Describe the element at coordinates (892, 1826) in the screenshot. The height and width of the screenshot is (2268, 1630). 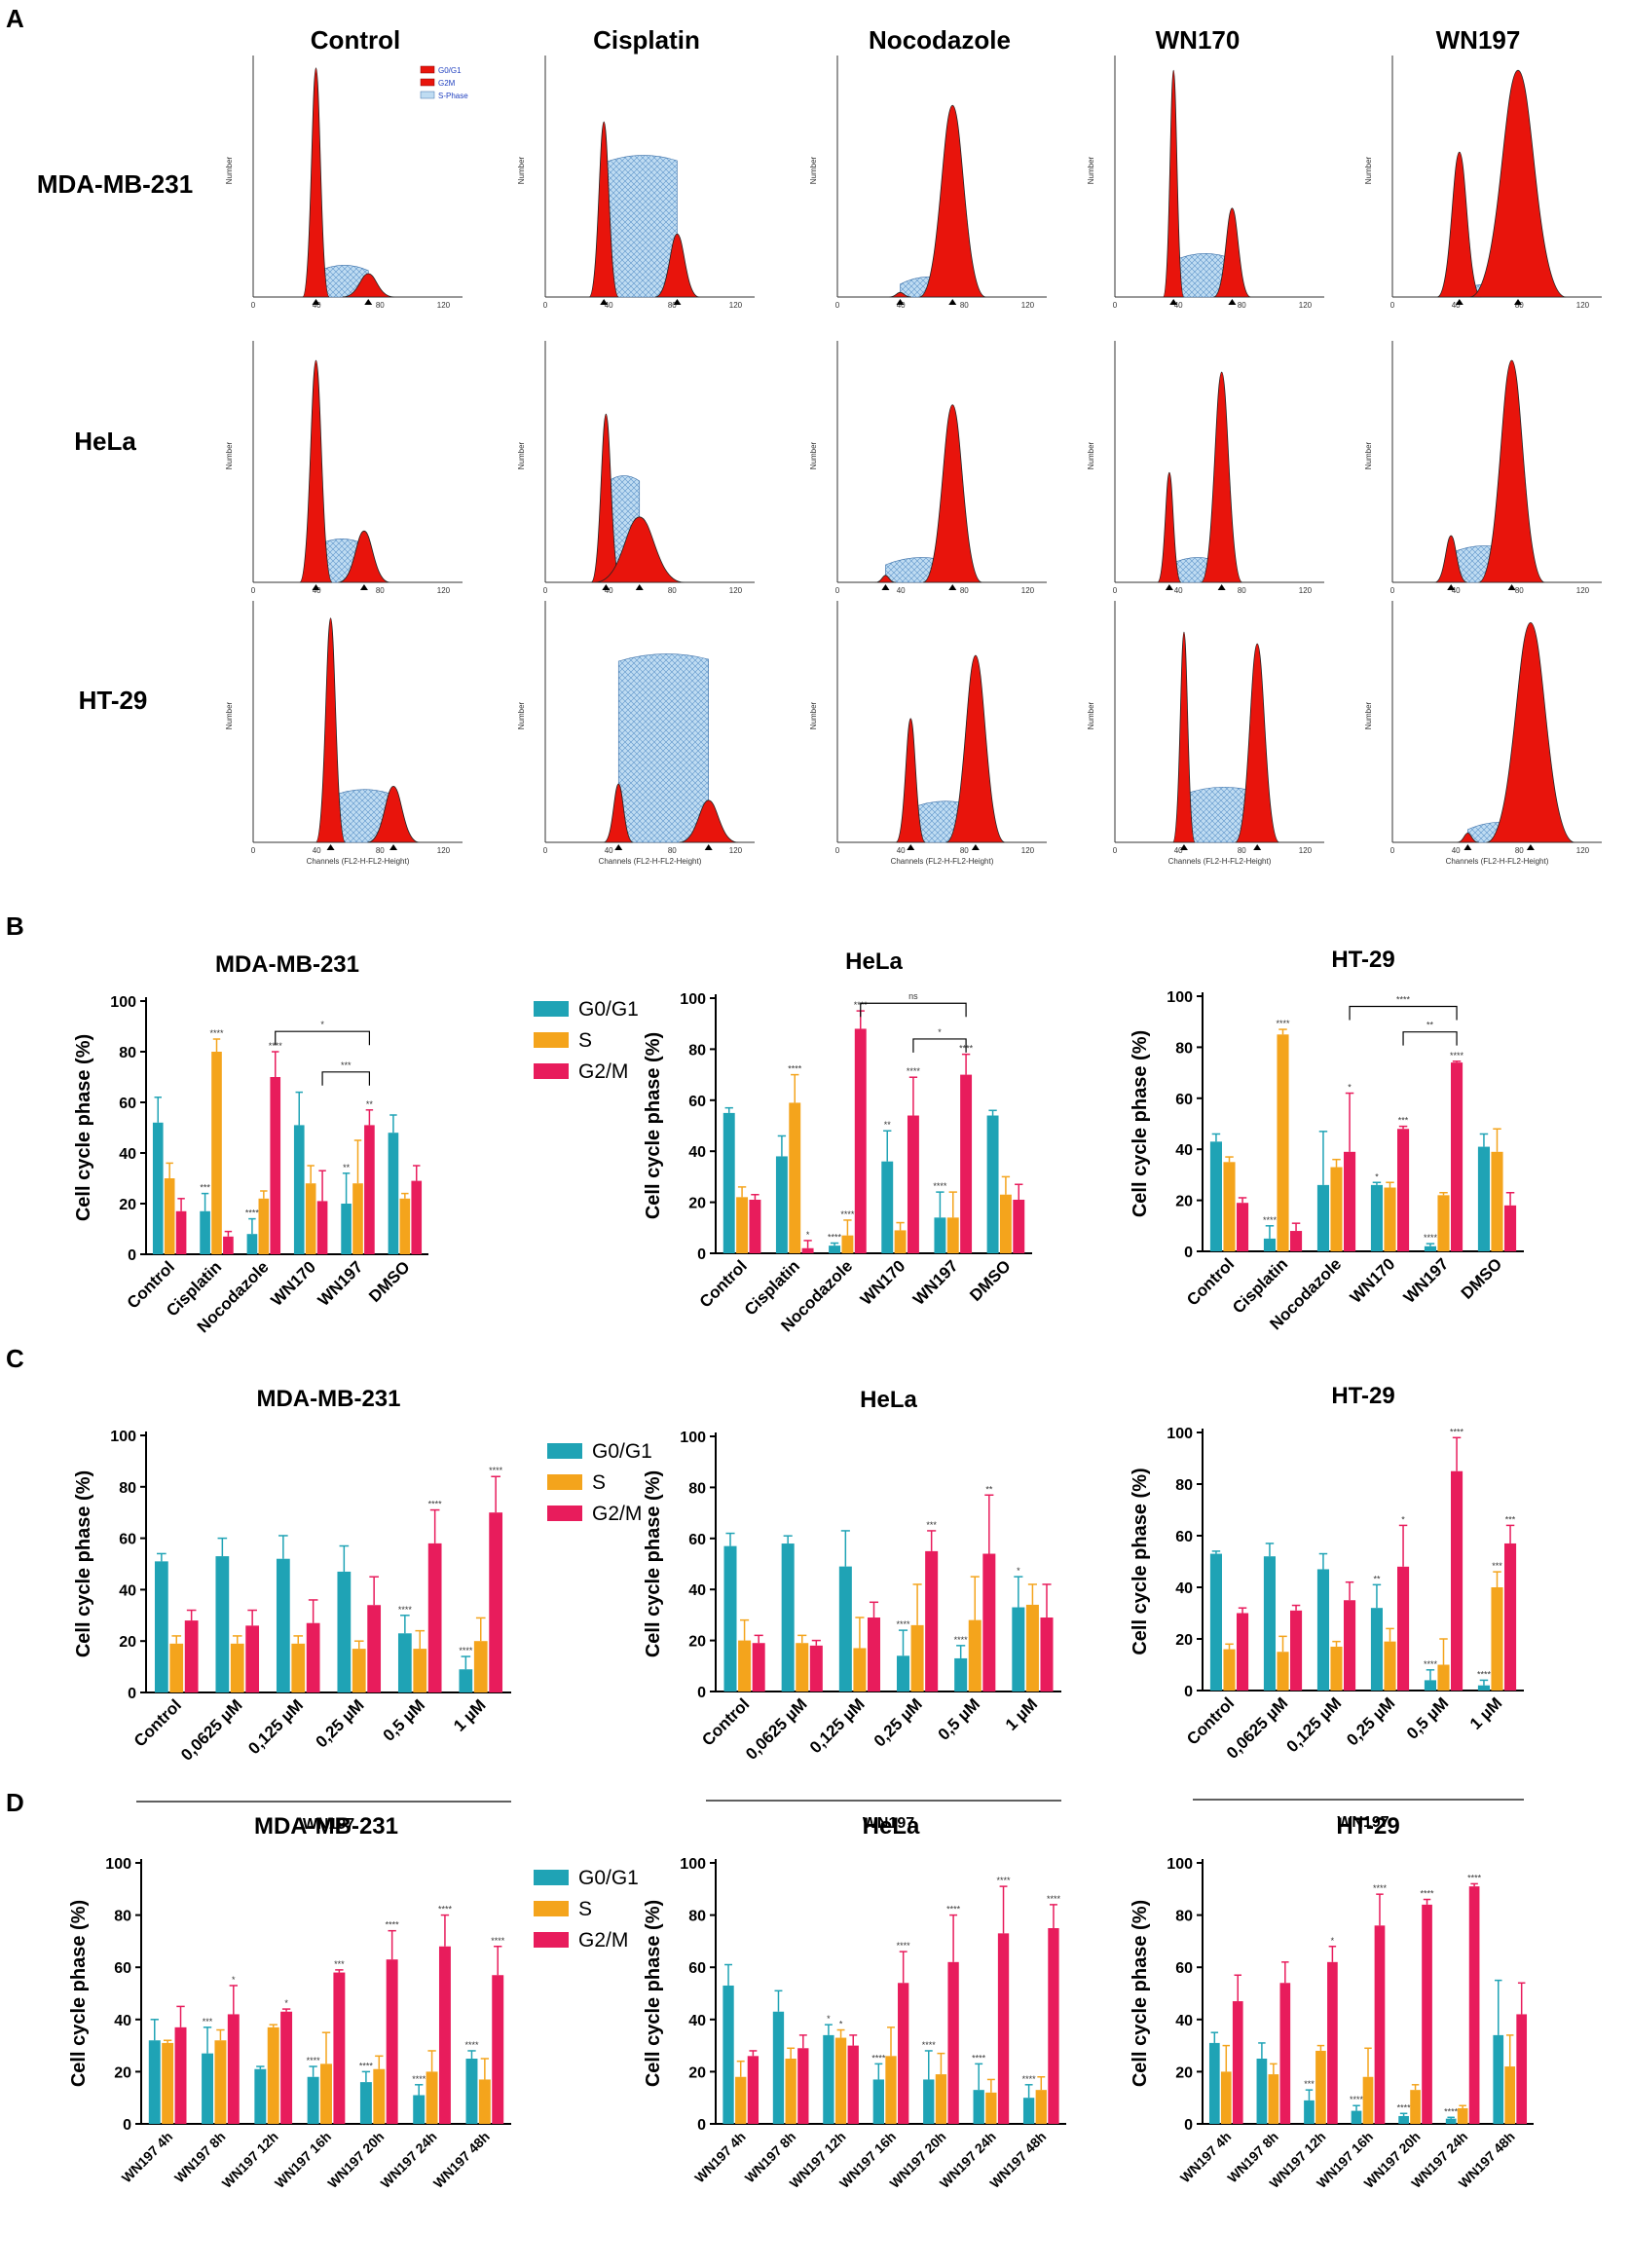
I see `chart-title: HeLa` at that location.